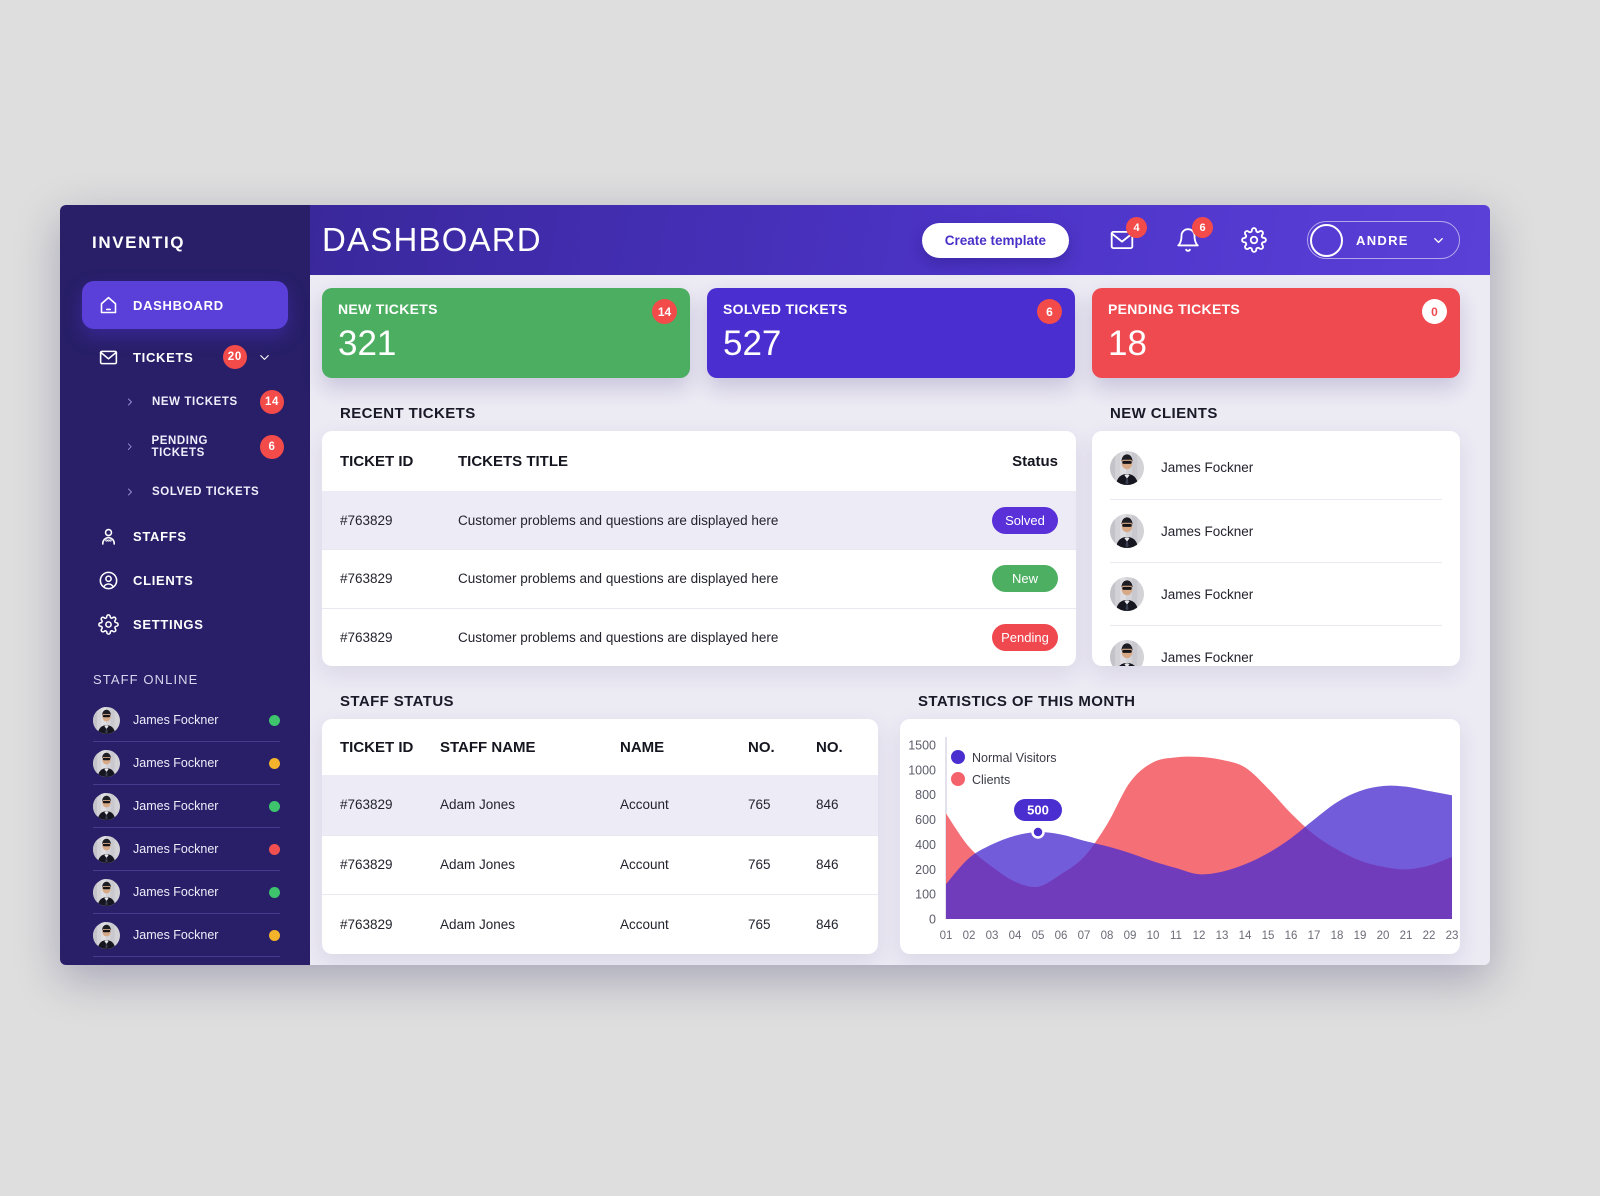  I want to click on recent-tickets-title: RECENT TICKETS, so click(408, 413).